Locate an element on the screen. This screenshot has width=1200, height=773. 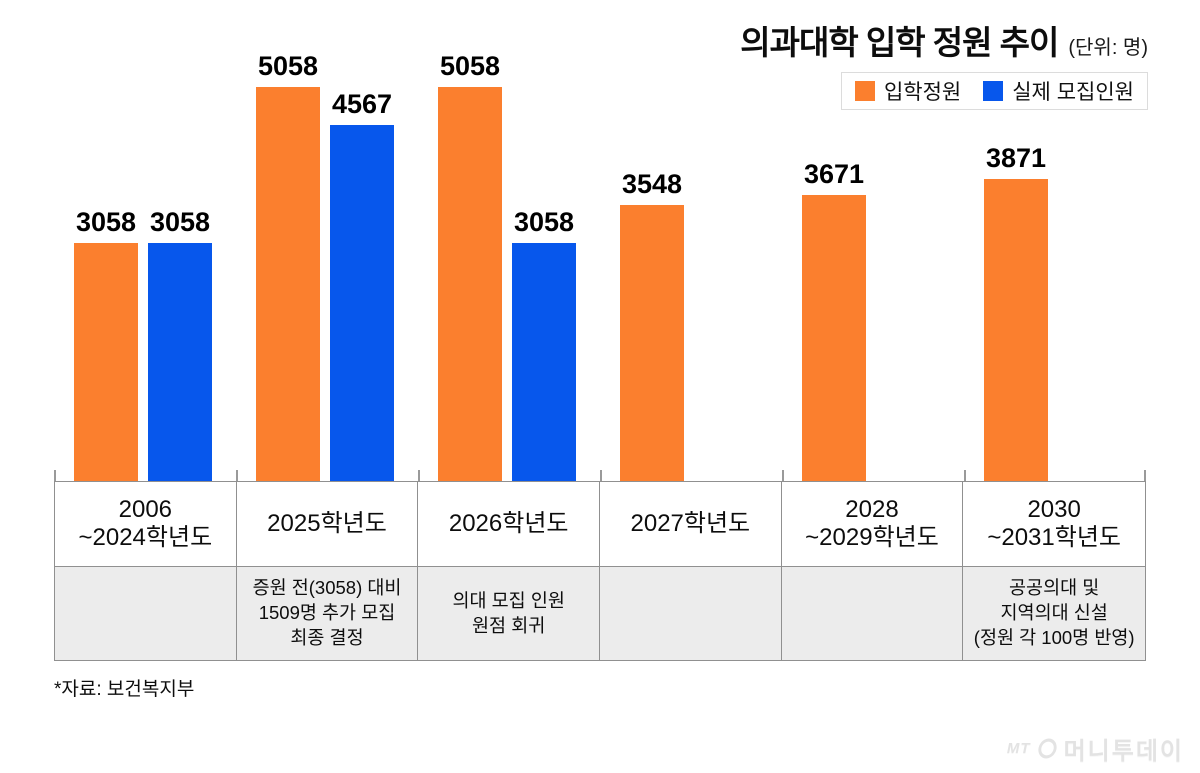
source-note: *자료: 보건복지부 is located at coordinates (124, 689).